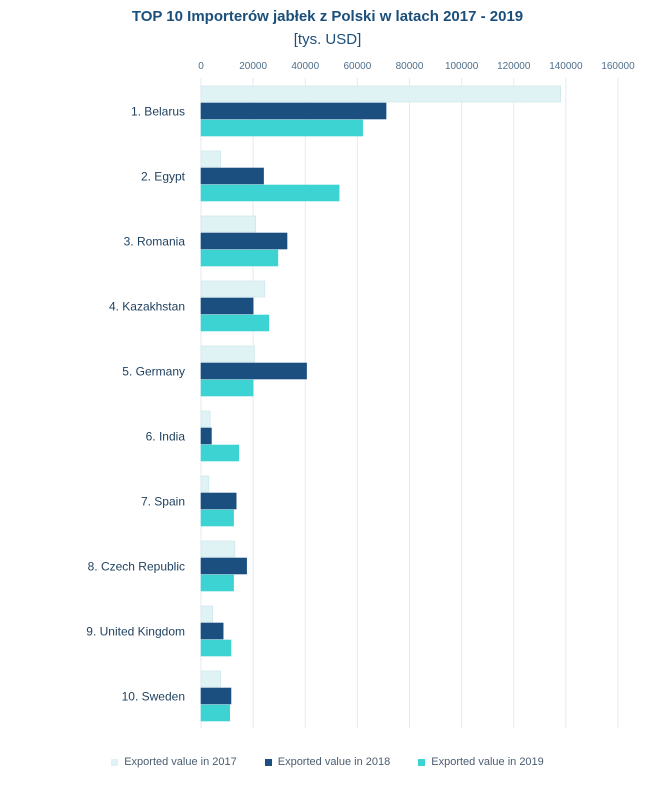 Image resolution: width=655 pixels, height=800 pixels. I want to click on x-tick-label-4: 80000, so click(410, 66).